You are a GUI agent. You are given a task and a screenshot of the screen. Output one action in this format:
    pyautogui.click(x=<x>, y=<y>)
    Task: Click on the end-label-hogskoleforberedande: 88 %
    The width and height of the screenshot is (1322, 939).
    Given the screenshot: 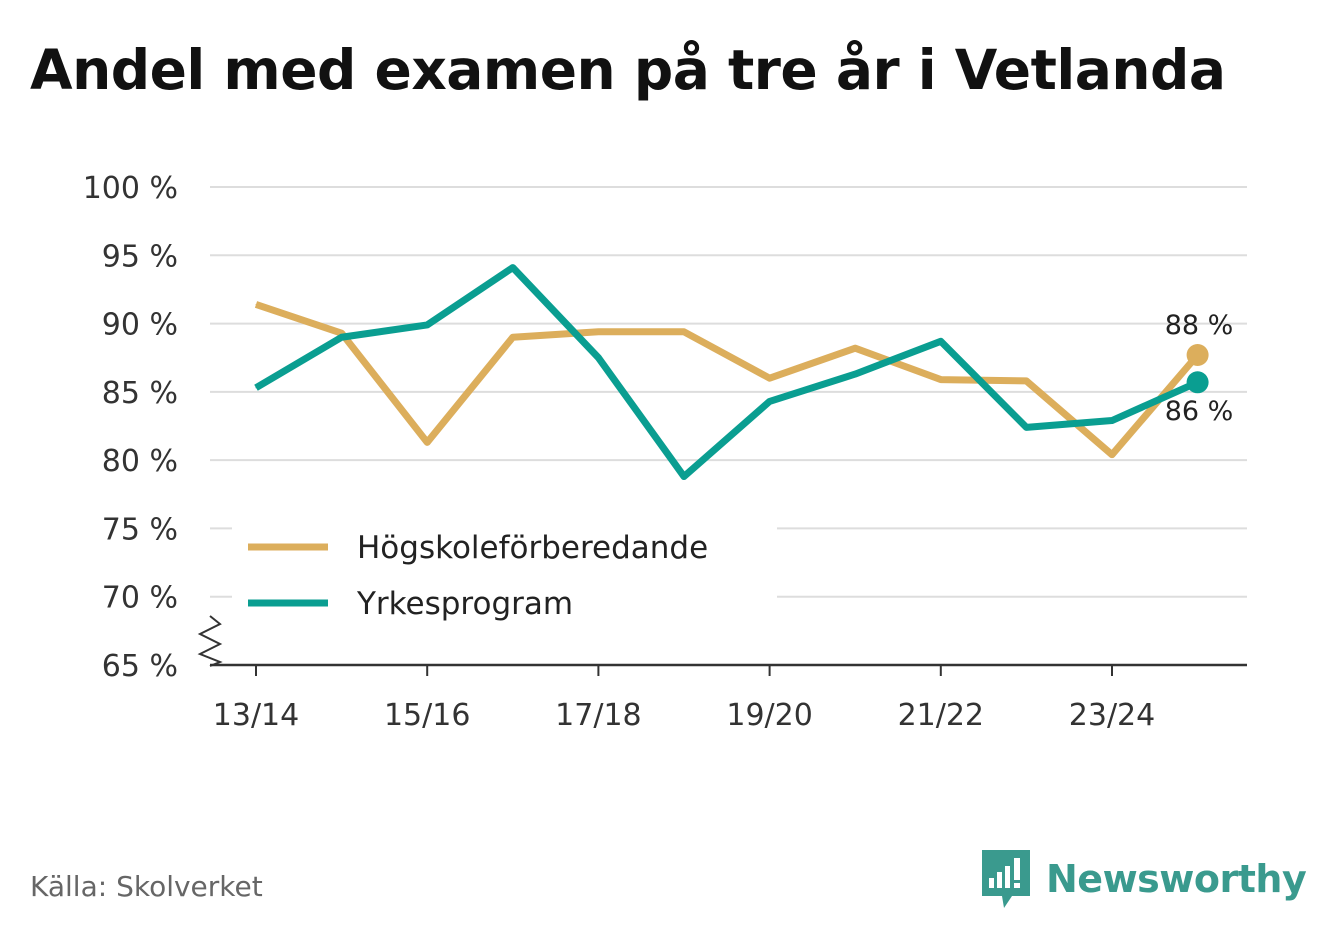 What is the action you would take?
    pyautogui.click(x=1199, y=325)
    